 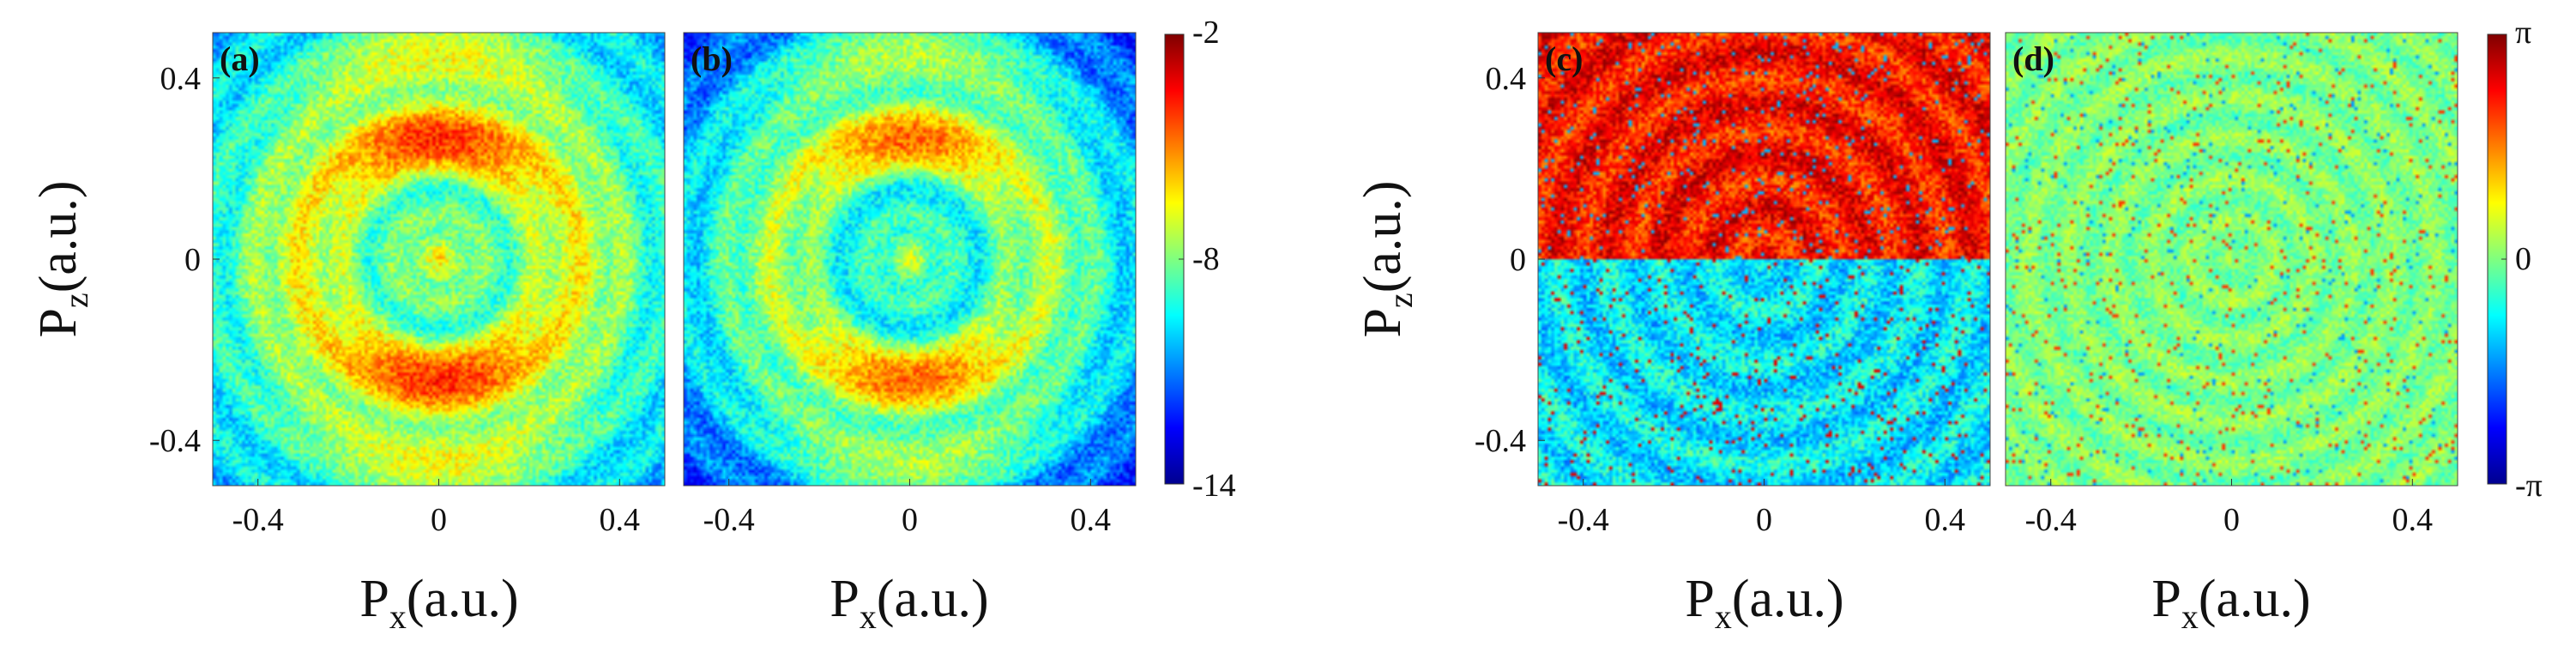 I want to click on panel-label-c: (c), so click(x=1564, y=58).